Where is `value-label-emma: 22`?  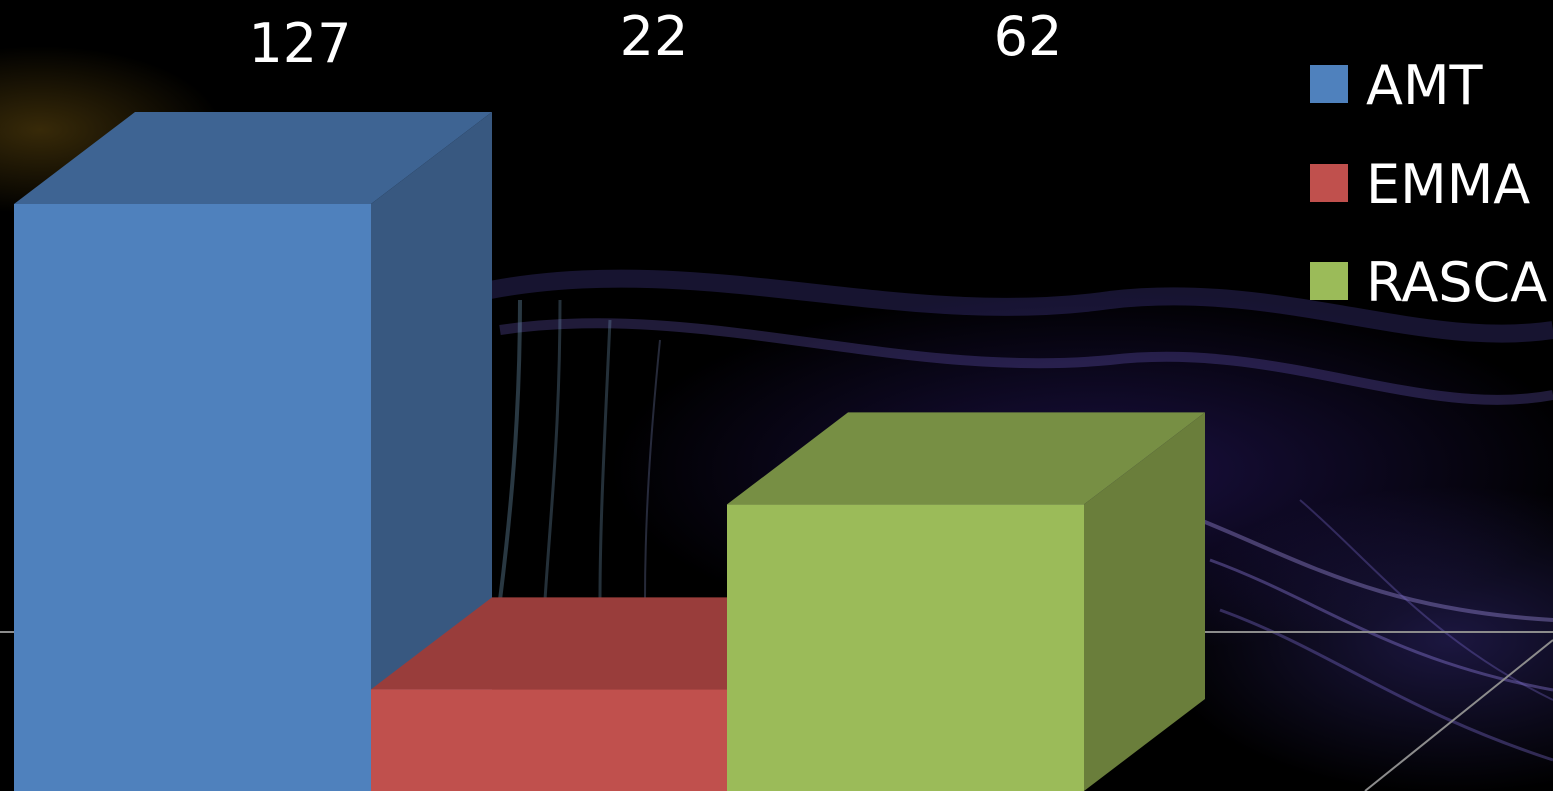
value-label-emma: 22 is located at coordinates (654, 36).